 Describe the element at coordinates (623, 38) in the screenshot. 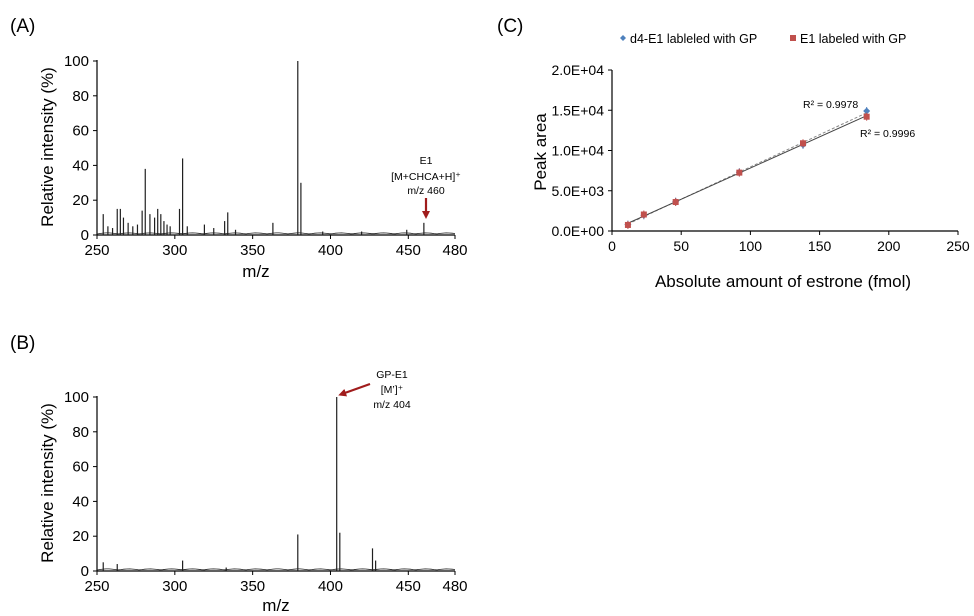

I see `legend-marker-d4` at that location.